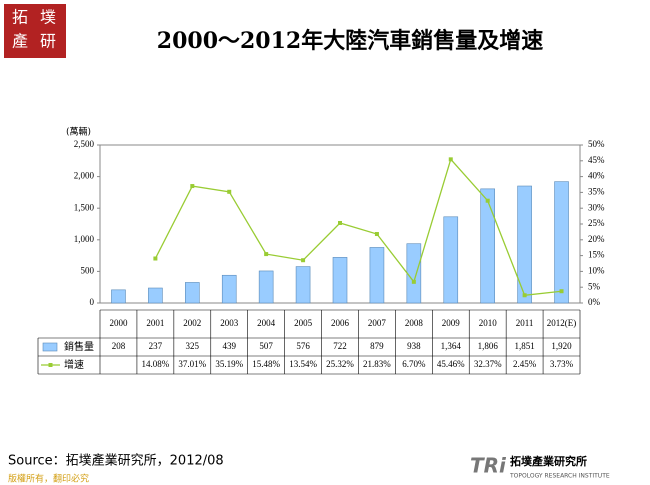 The height and width of the screenshot is (485, 650). I want to click on data-label: 13.54%, so click(303, 364).